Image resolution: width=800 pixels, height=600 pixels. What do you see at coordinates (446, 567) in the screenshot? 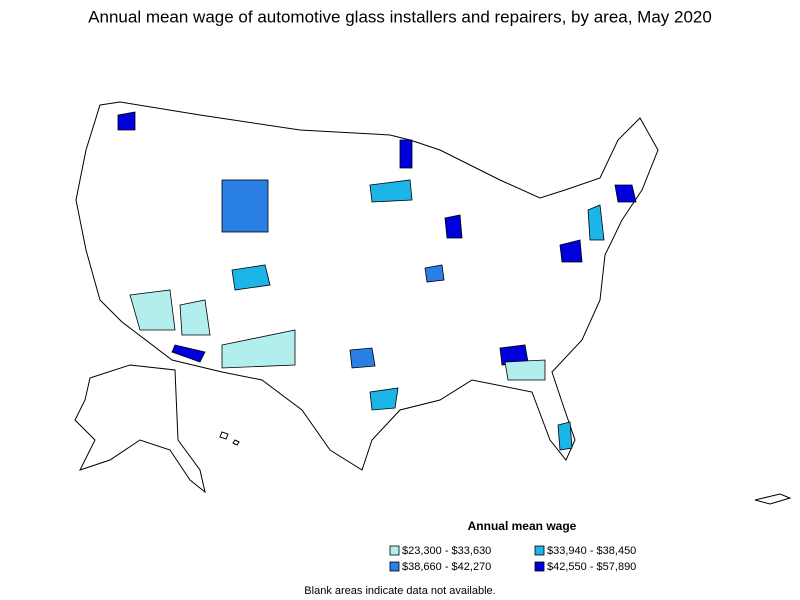
I see `legend-label: $38,660 - $42,270` at bounding box center [446, 567].